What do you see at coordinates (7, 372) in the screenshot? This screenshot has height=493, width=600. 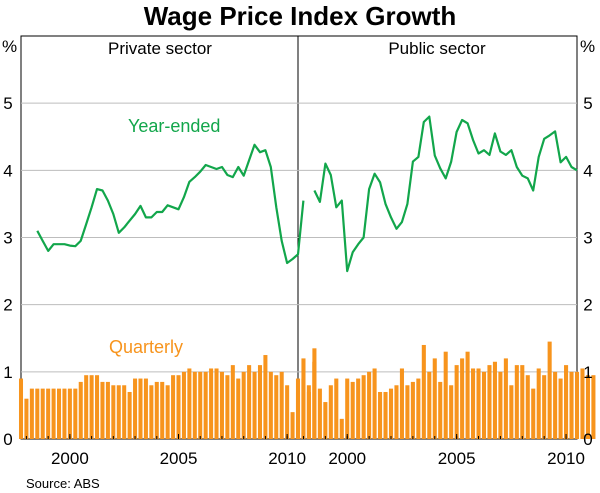 I see `y-tick-left: 1` at bounding box center [7, 372].